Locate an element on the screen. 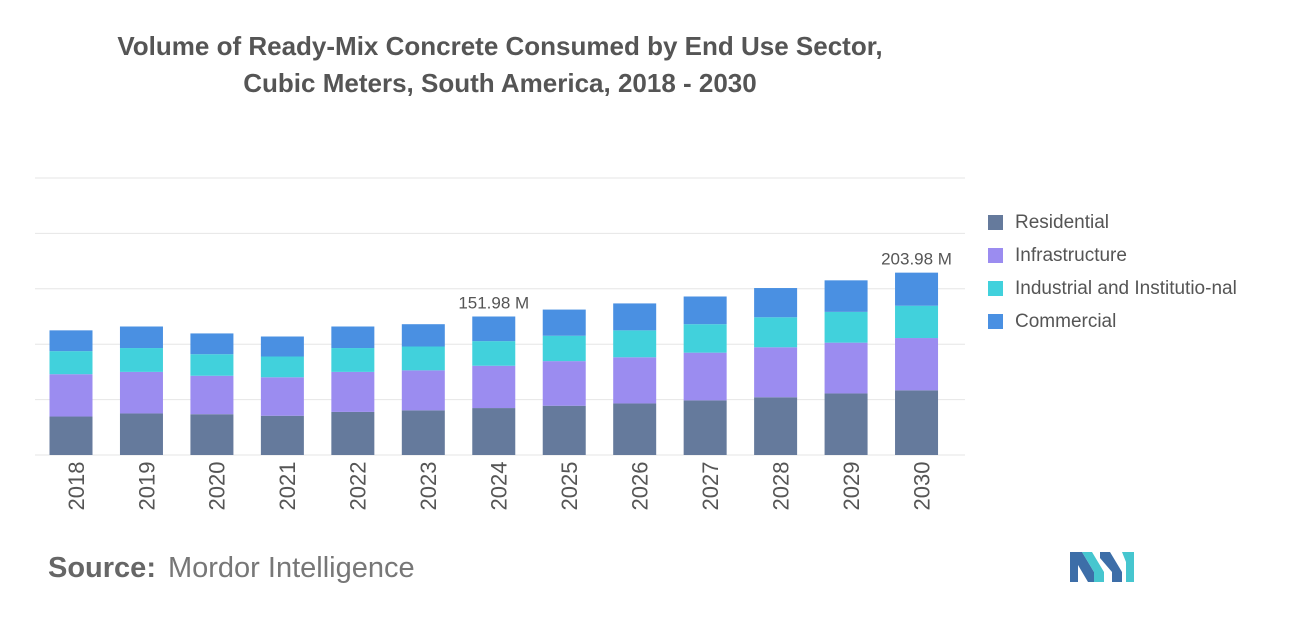 The width and height of the screenshot is (1300, 624). legend-swatch-commercial is located at coordinates (995, 321).